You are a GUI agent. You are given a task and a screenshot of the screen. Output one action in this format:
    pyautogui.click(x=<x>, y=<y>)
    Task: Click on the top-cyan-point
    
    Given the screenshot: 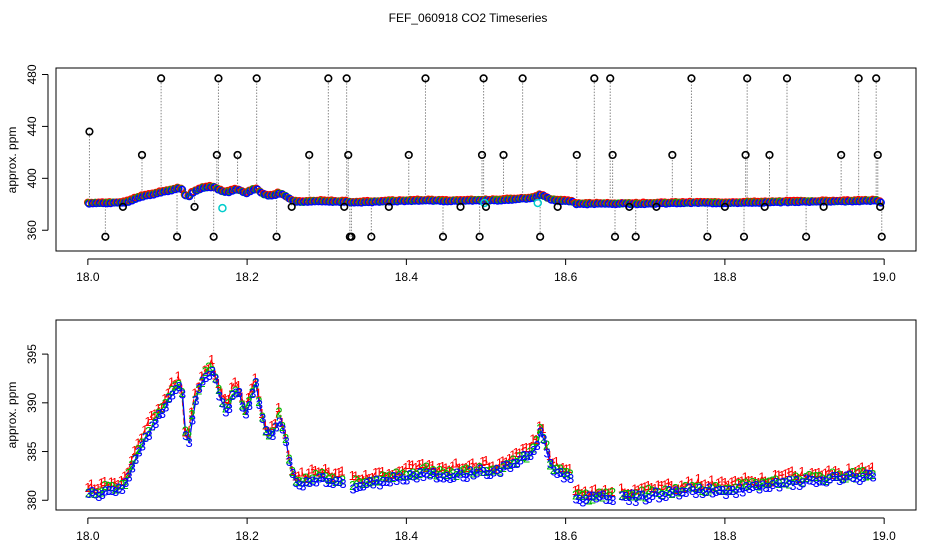 What is the action you would take?
    pyautogui.click(x=222, y=208)
    